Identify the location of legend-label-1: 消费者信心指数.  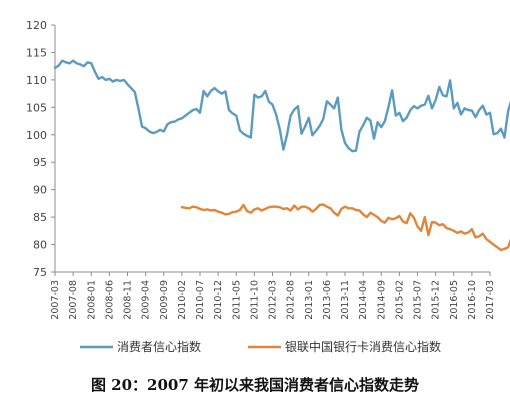
(159, 346).